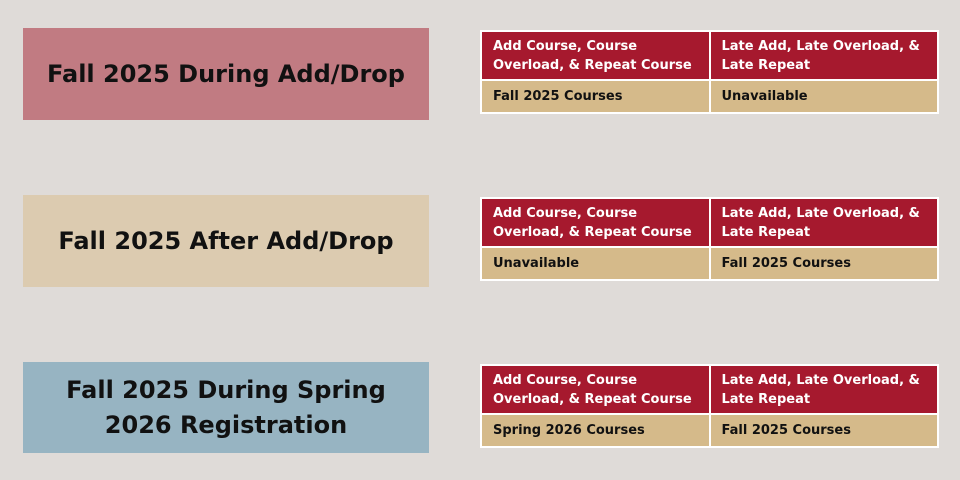 This screenshot has width=960, height=480. I want to click on cell-add-course: Fall 2025 Courses, so click(595, 96).